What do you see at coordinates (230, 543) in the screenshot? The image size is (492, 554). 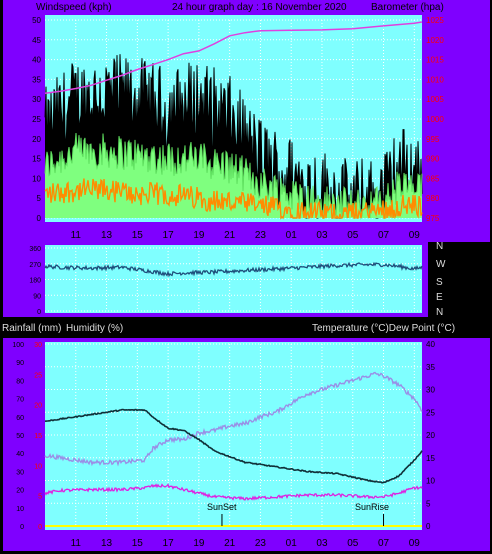 I see `temperature-x-tick-label: 21` at bounding box center [230, 543].